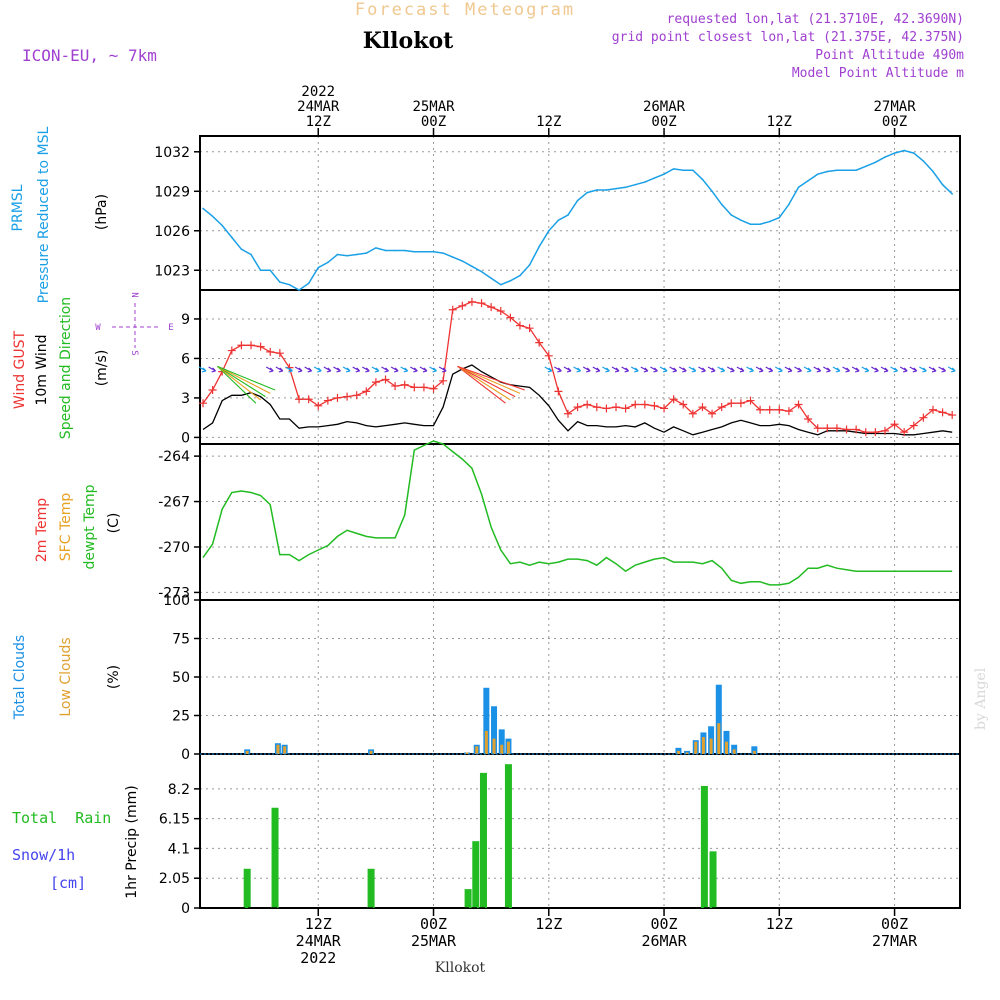  I want to click on panel-frame, so click(580, 367).